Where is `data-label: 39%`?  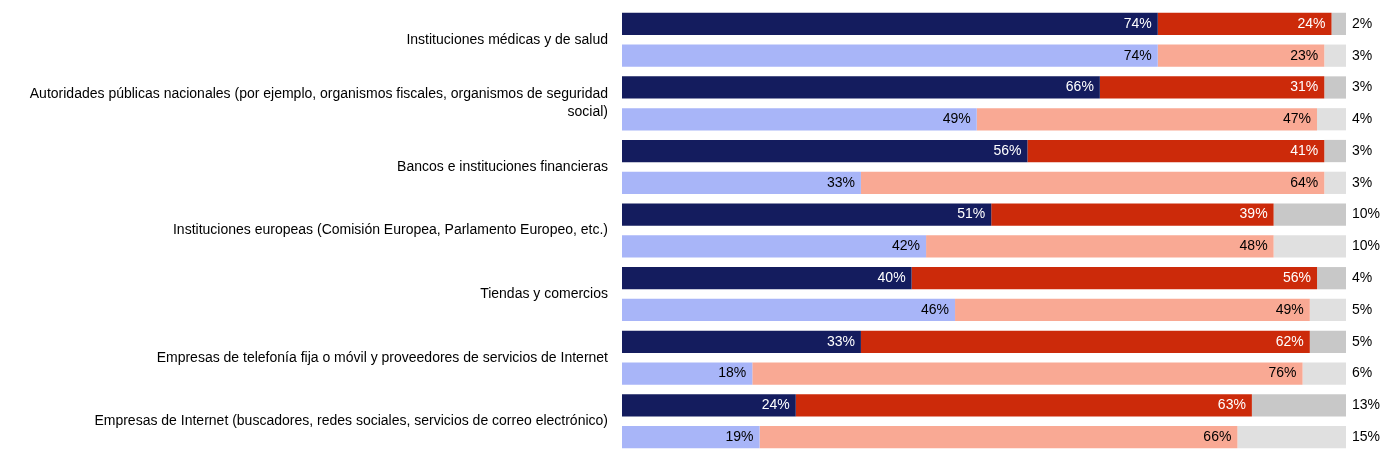
data-label: 39% is located at coordinates (1253, 213).